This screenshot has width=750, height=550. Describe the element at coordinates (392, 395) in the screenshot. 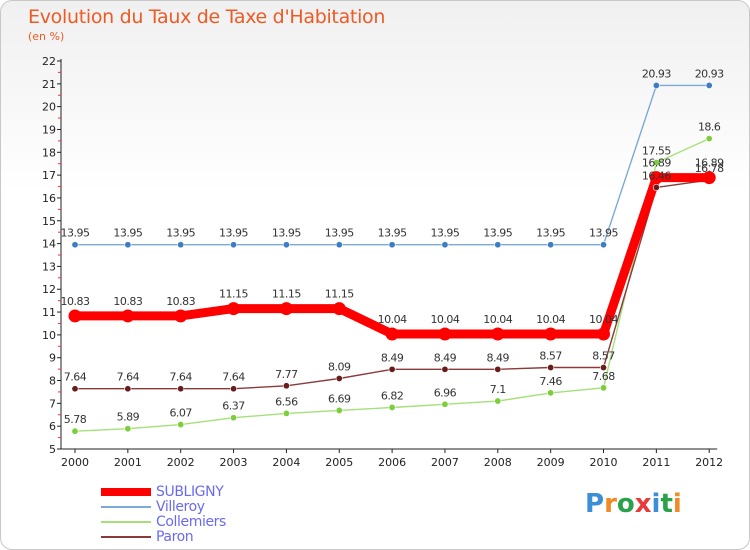

I see `data-label-2: 6.82` at that location.